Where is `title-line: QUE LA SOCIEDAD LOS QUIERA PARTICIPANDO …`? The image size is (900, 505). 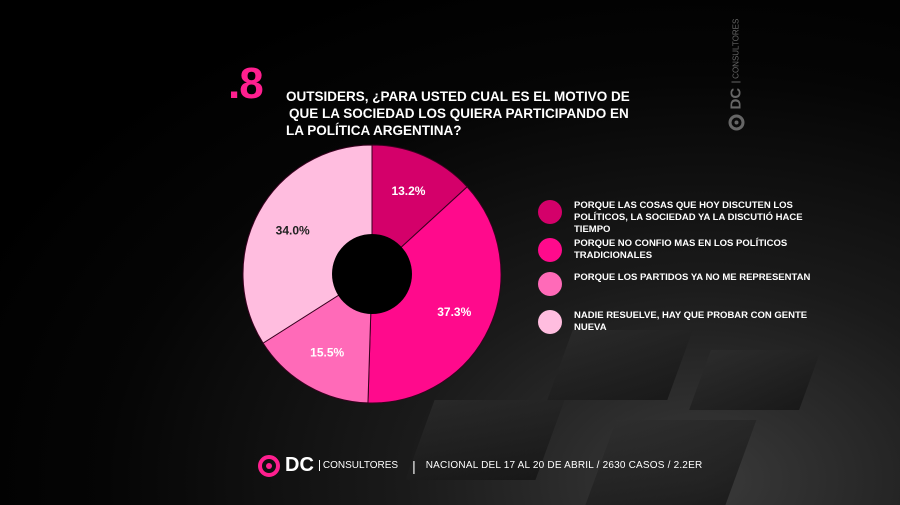 title-line: QUE LA SOCIEDAD LOS QUIERA PARTICIPANDO … is located at coordinates (459, 113).